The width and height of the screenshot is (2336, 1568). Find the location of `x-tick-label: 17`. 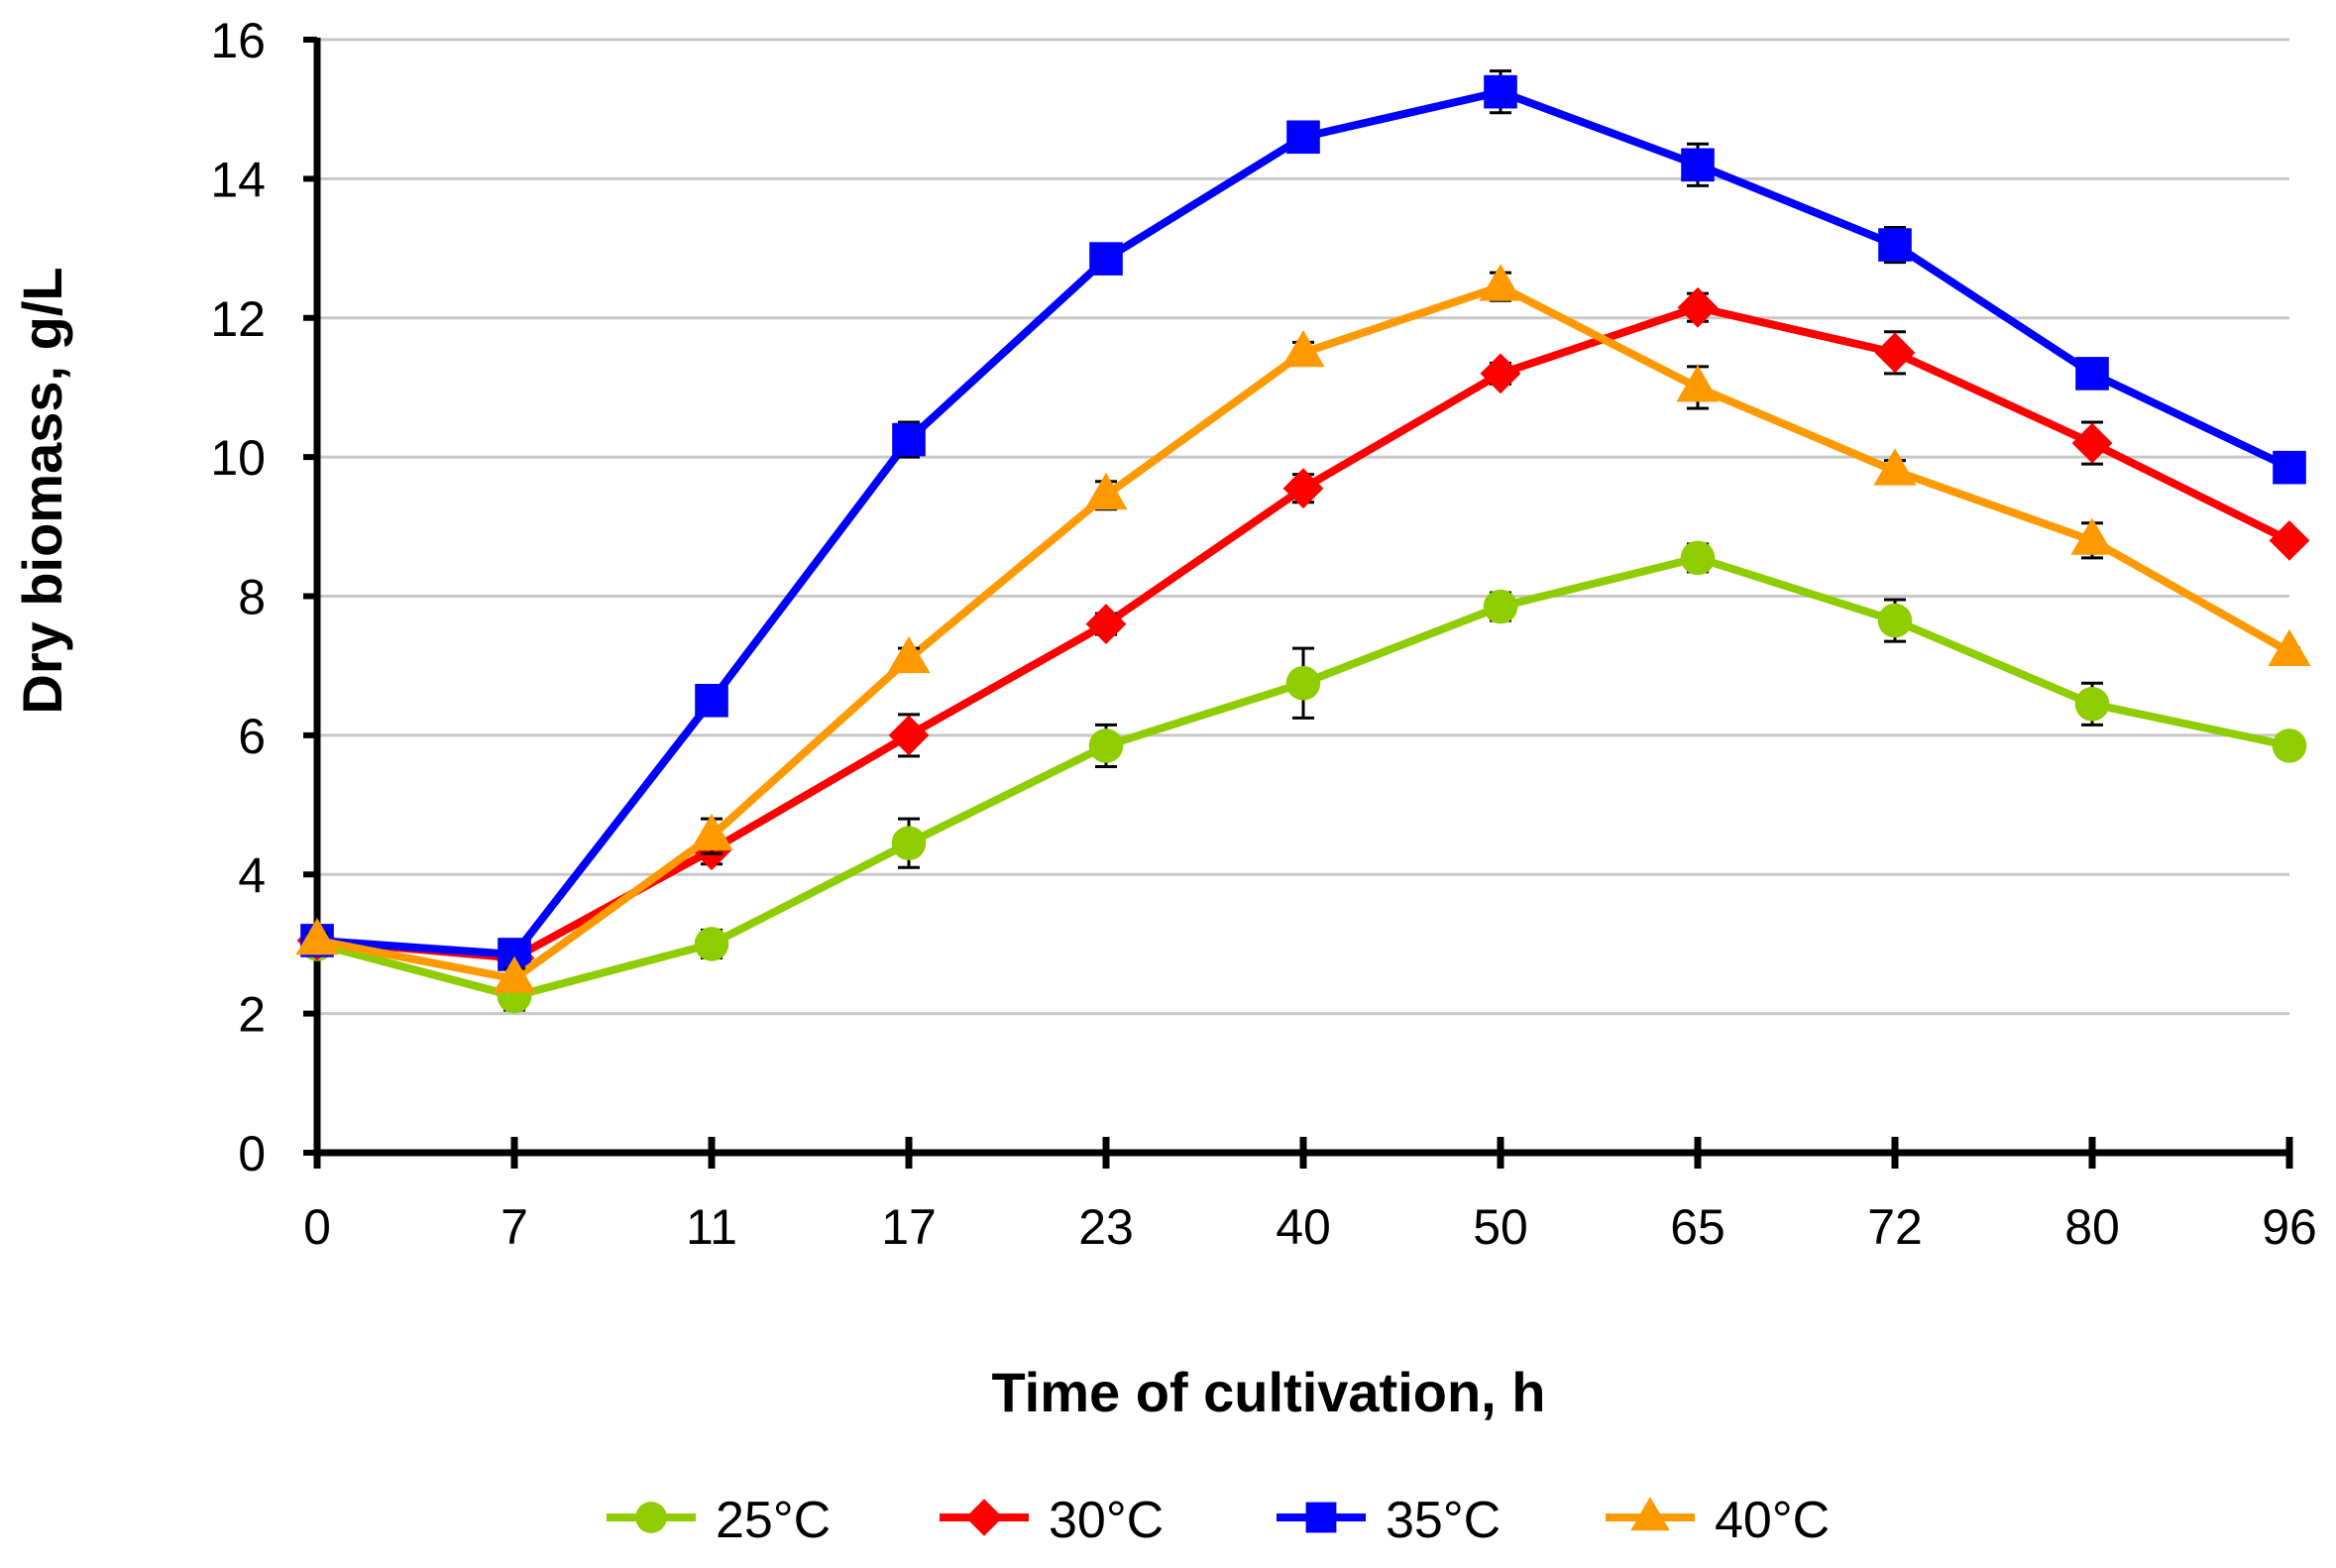

x-tick-label: 17 is located at coordinates (909, 1227).